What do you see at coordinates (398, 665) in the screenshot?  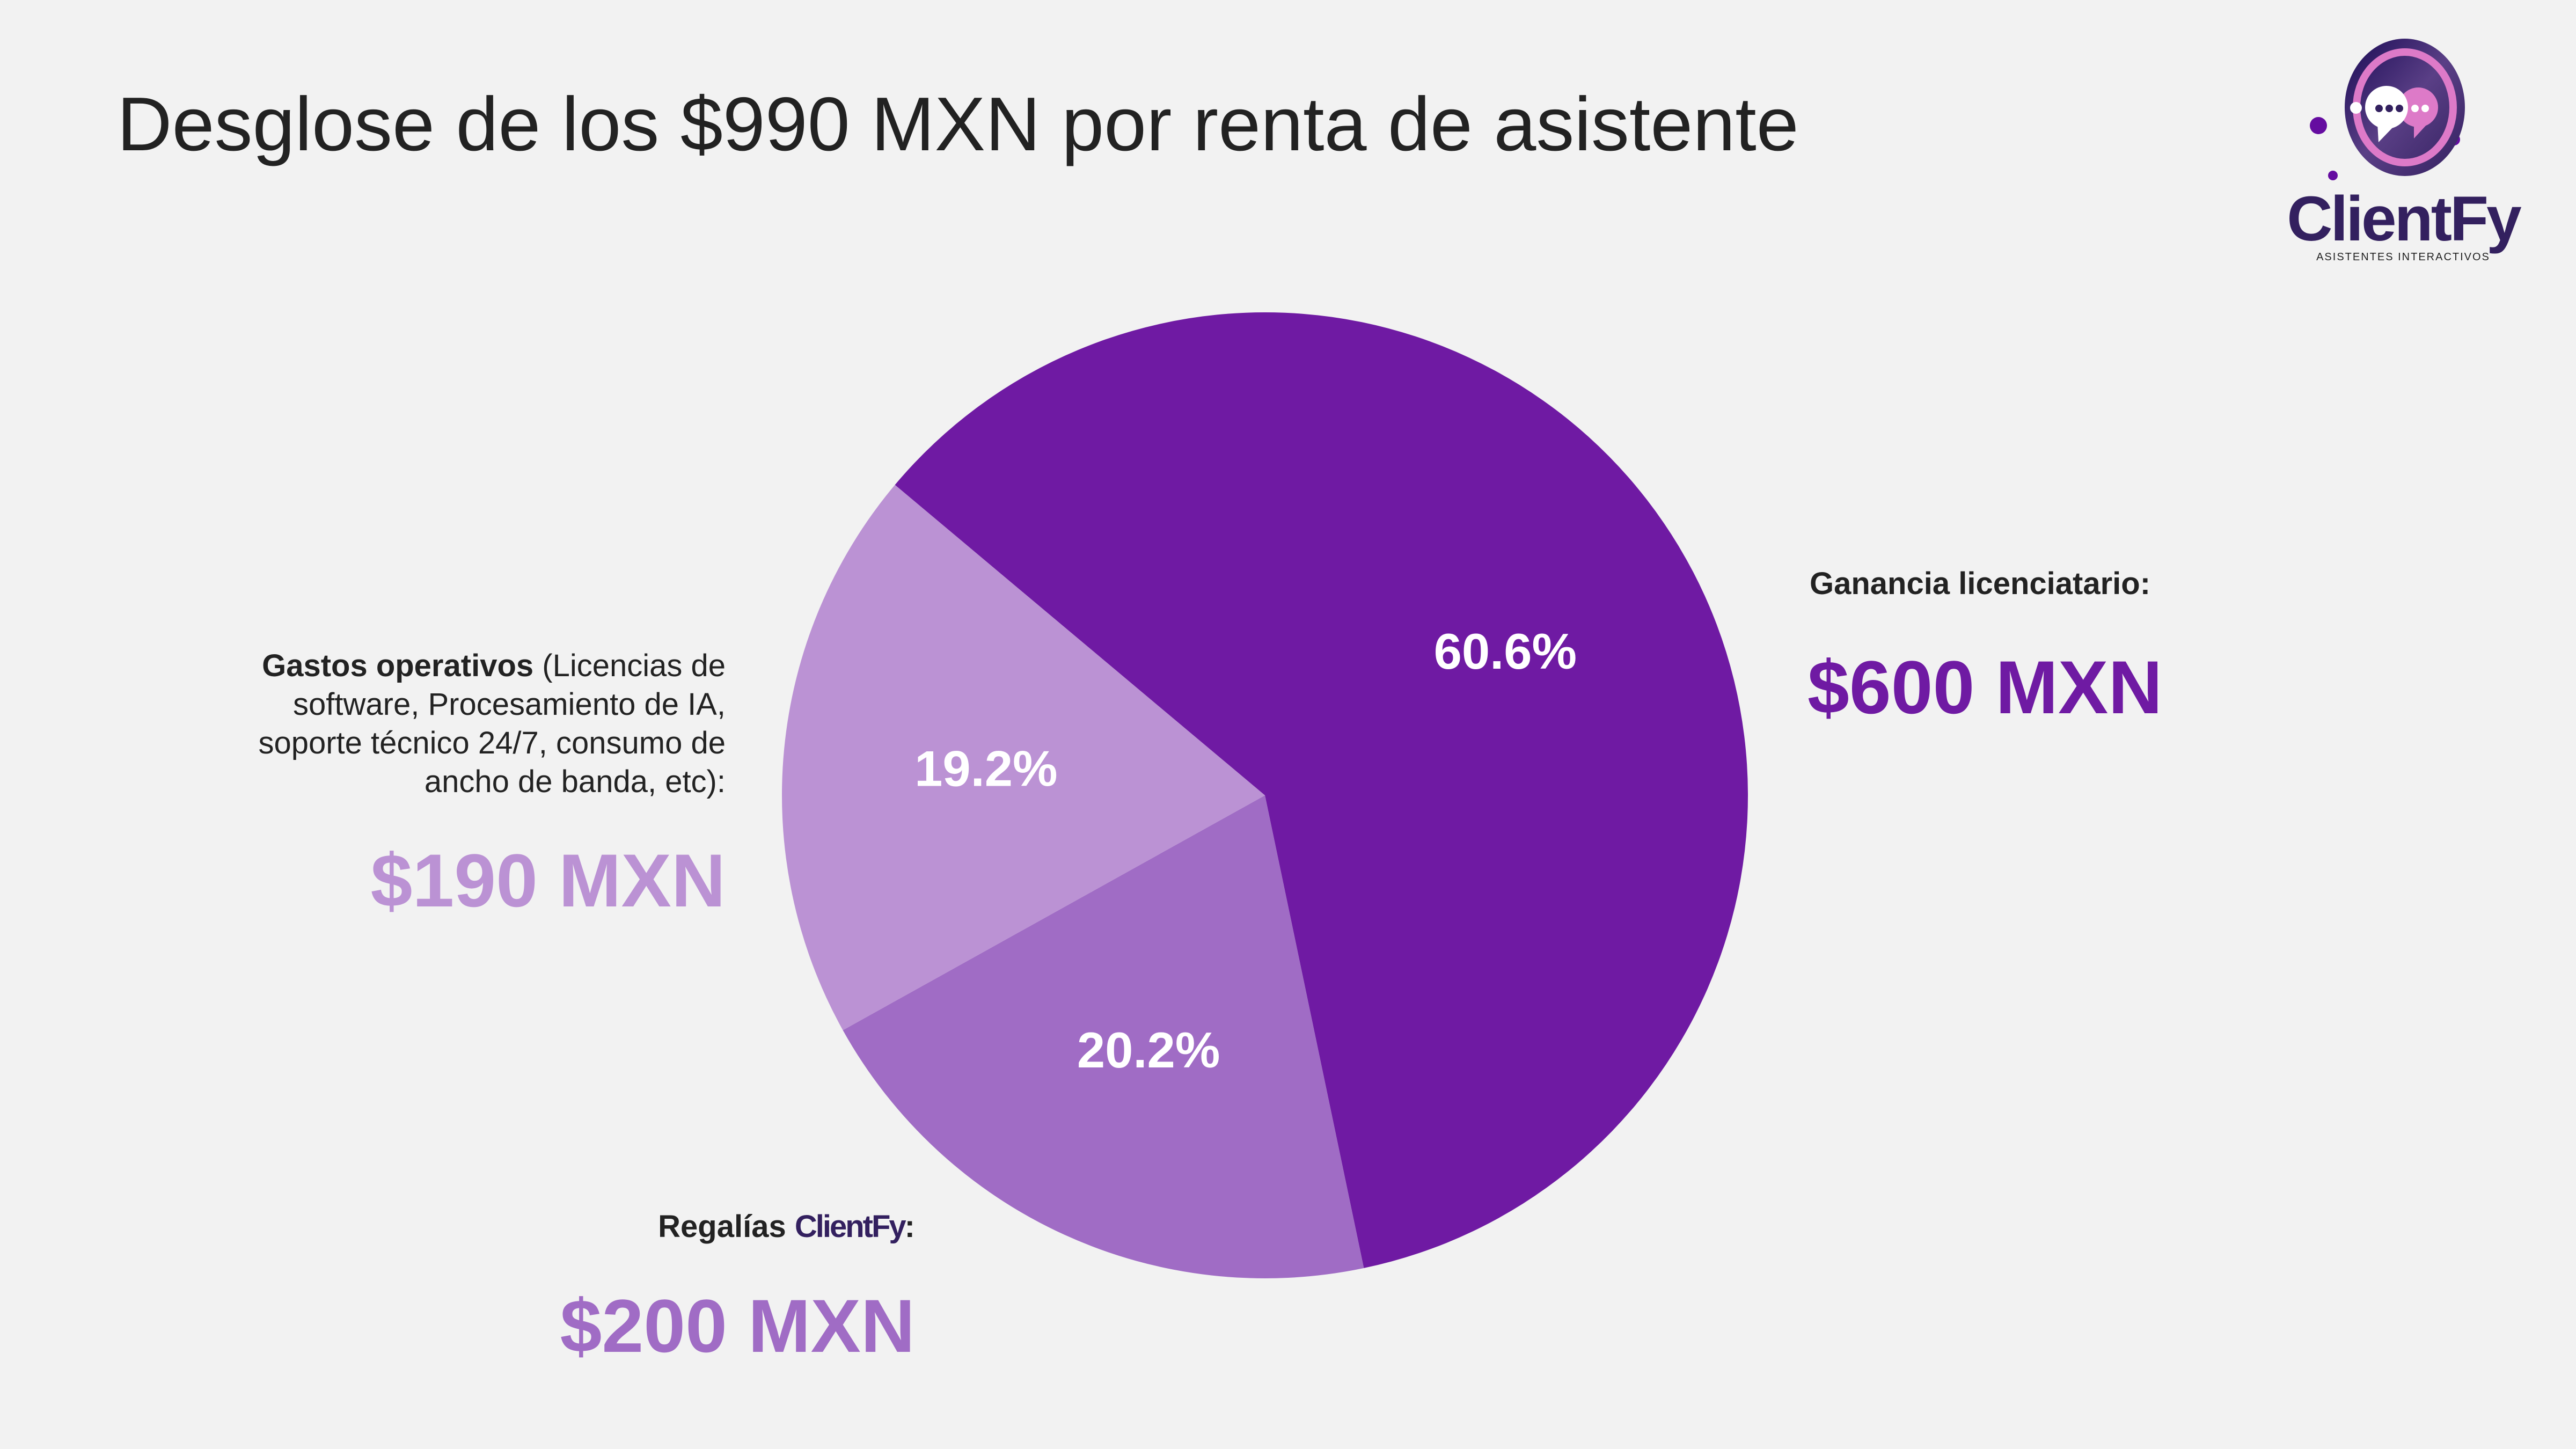 I see `gastos-label-bold: Gastos operativos` at bounding box center [398, 665].